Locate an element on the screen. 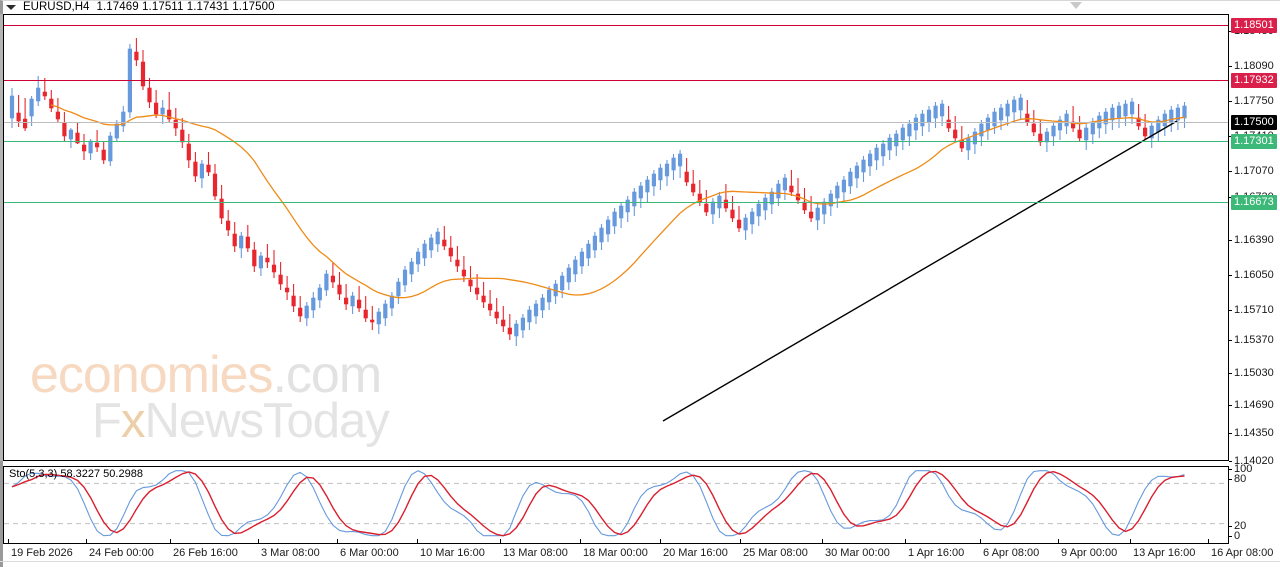  axis-tick-label: 1.16050 is located at coordinates (1254, 275).